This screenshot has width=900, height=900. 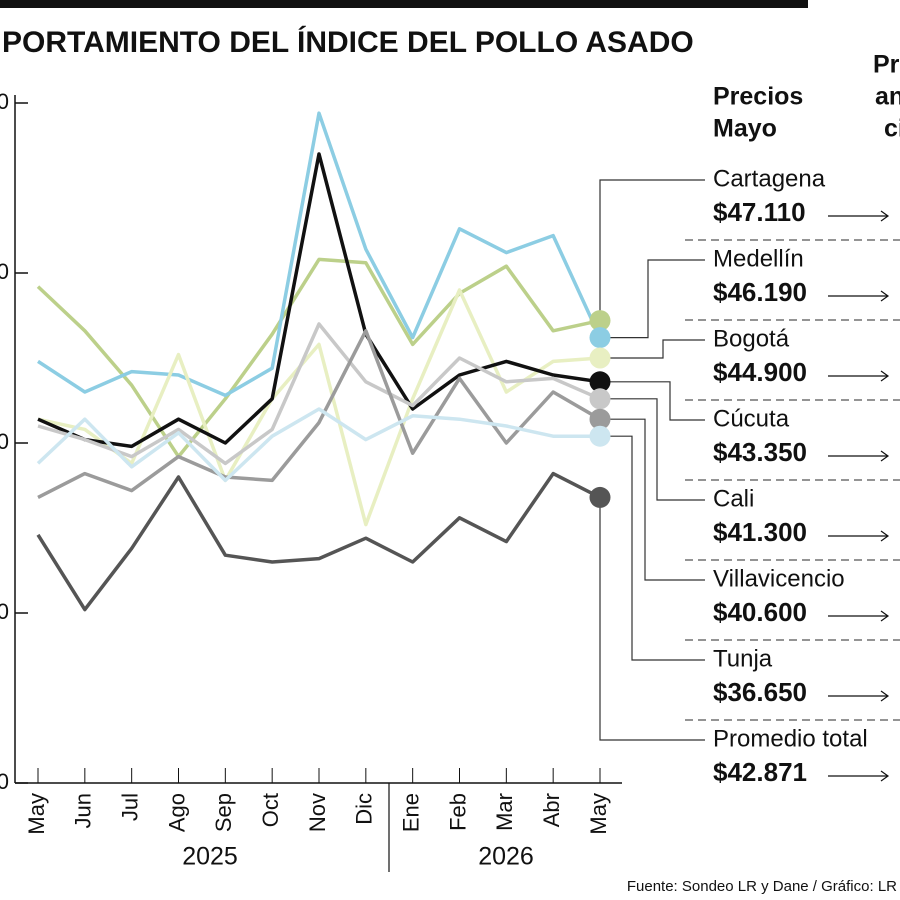 What do you see at coordinates (887, 97) in the screenshot?
I see `cropped-header: an` at bounding box center [887, 97].